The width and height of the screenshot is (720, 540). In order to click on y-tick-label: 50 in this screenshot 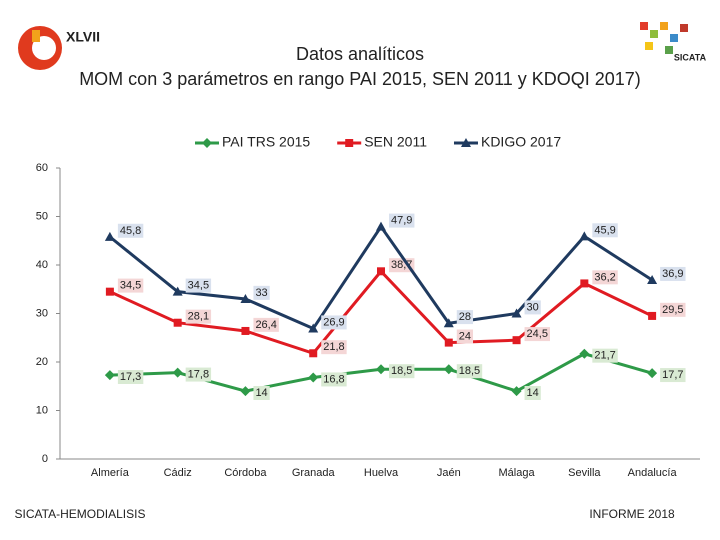, I will do `click(42, 216)`.